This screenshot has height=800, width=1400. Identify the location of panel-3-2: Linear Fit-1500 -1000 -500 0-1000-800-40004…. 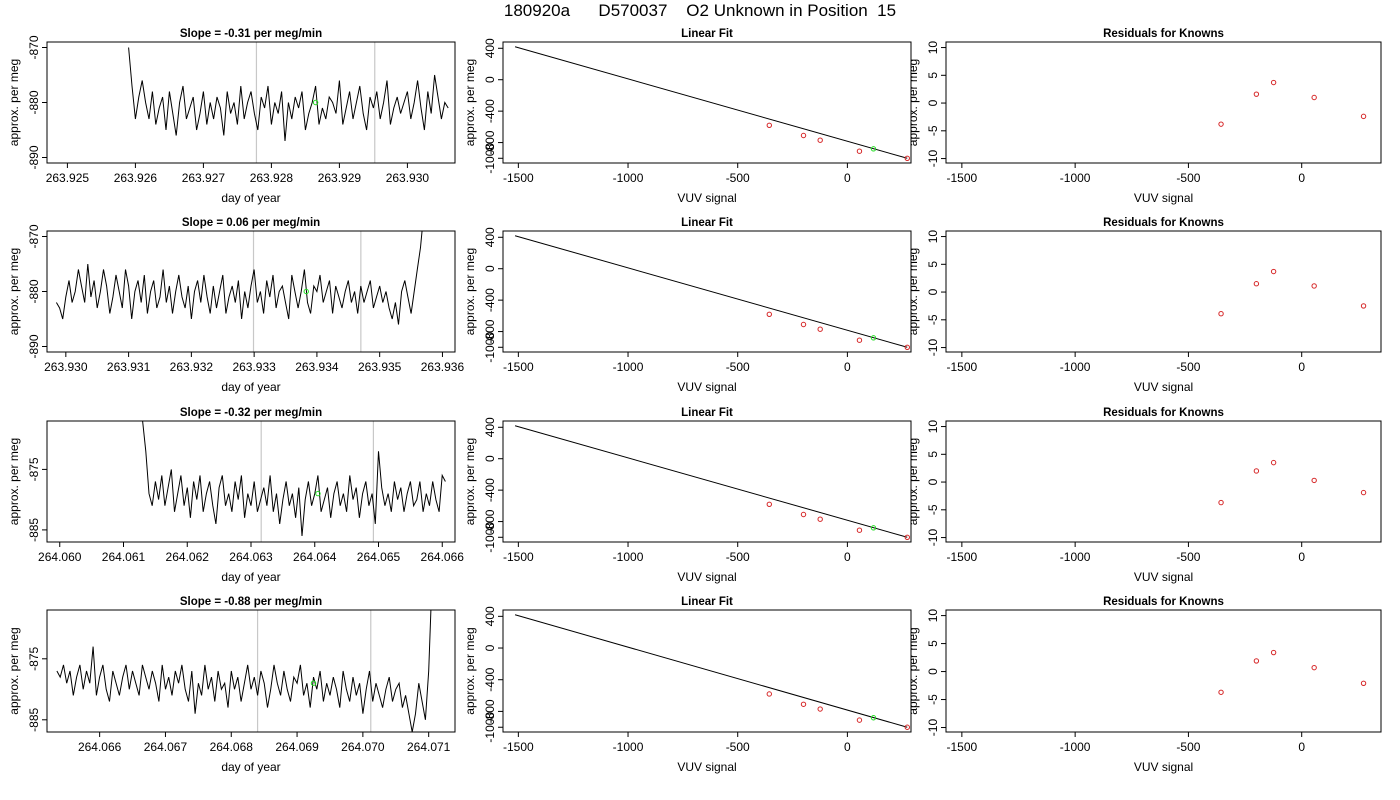
(687, 495).